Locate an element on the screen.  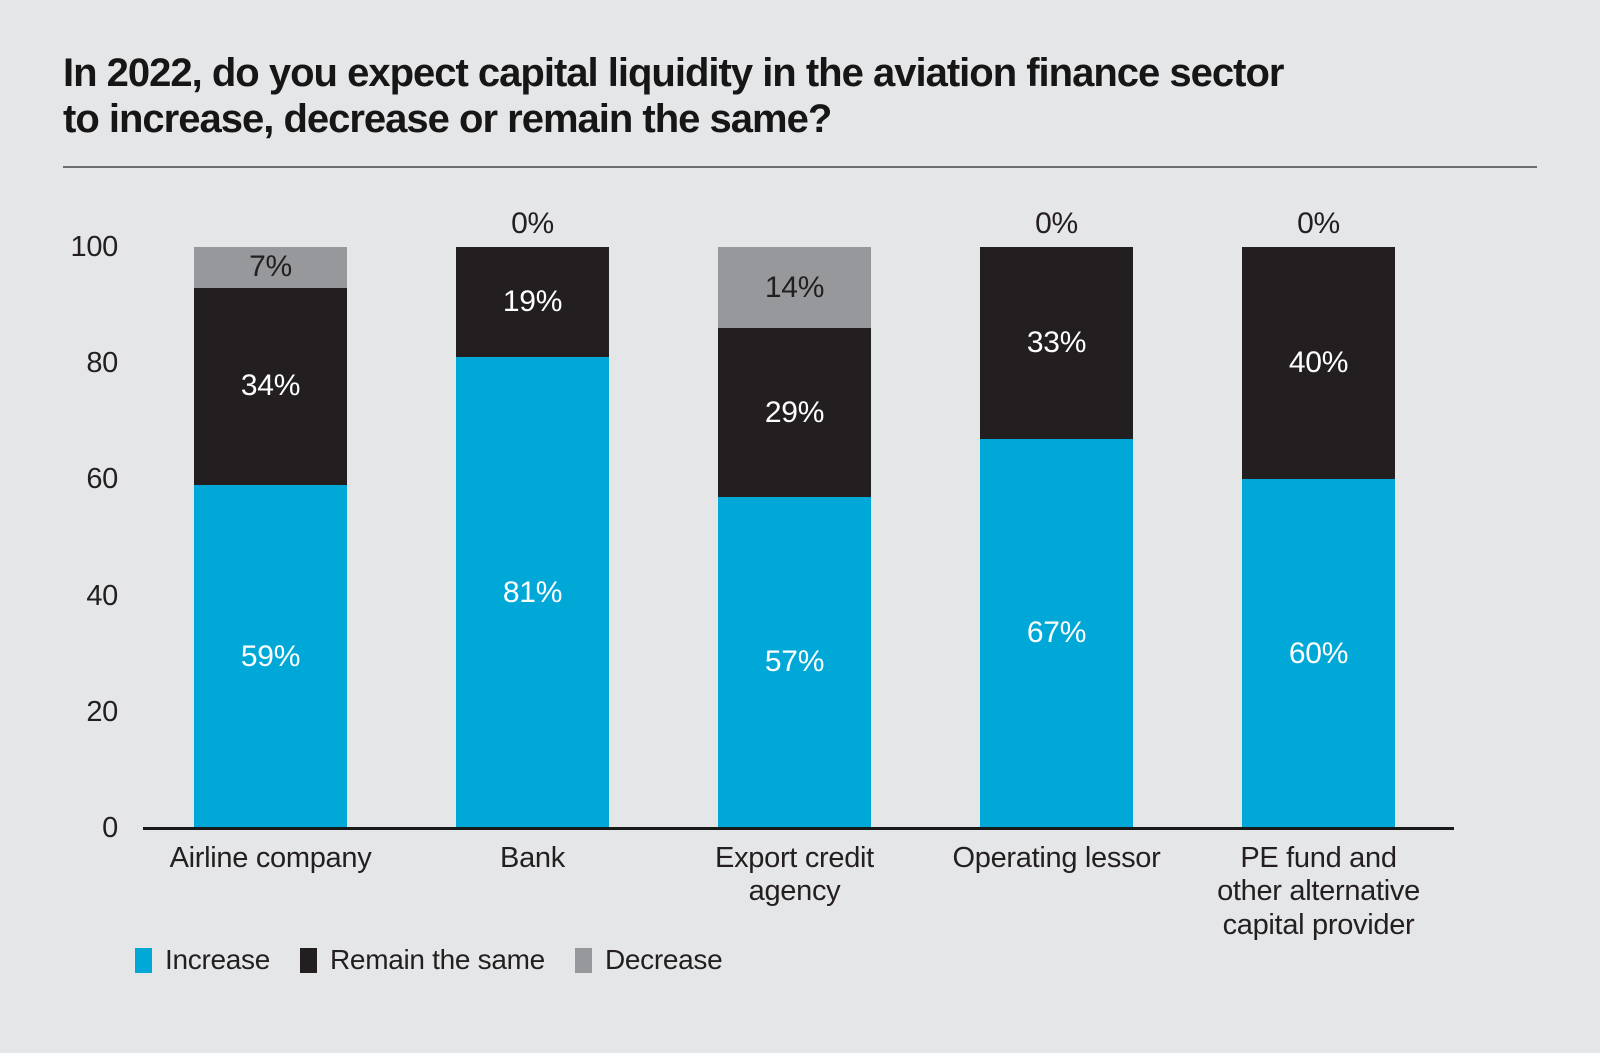
bar-segment-increase: 60% is located at coordinates (1318, 653).